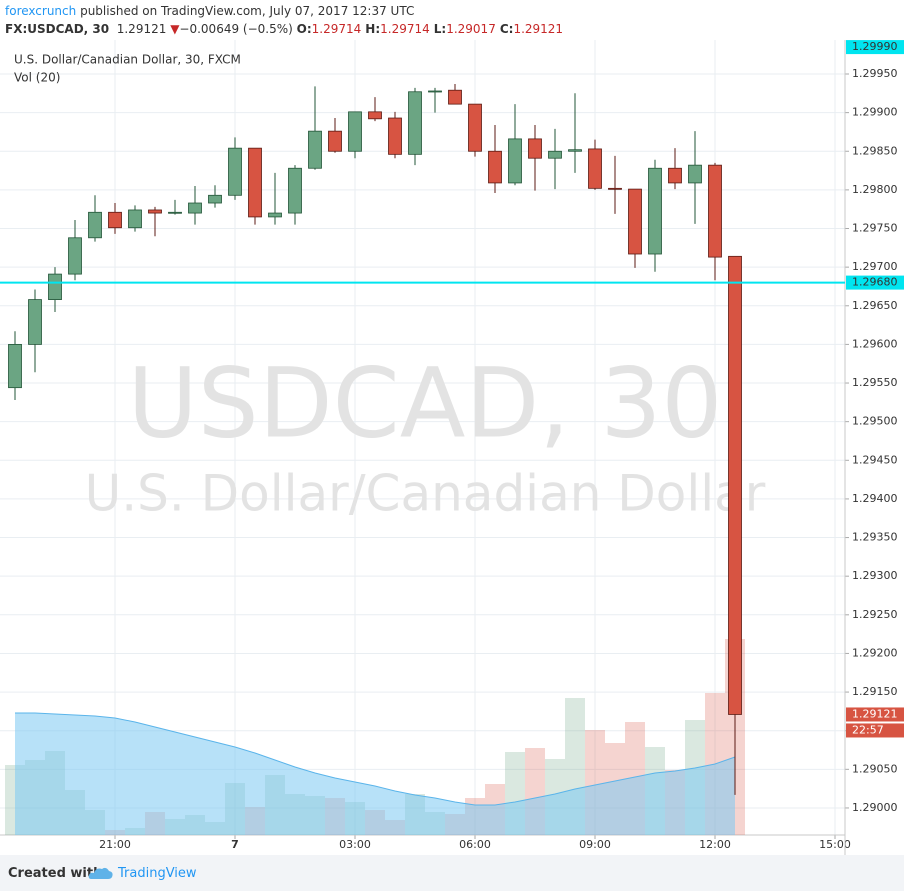 The image size is (904, 891). I want to click on volume-ma-line, so click(375, 759).